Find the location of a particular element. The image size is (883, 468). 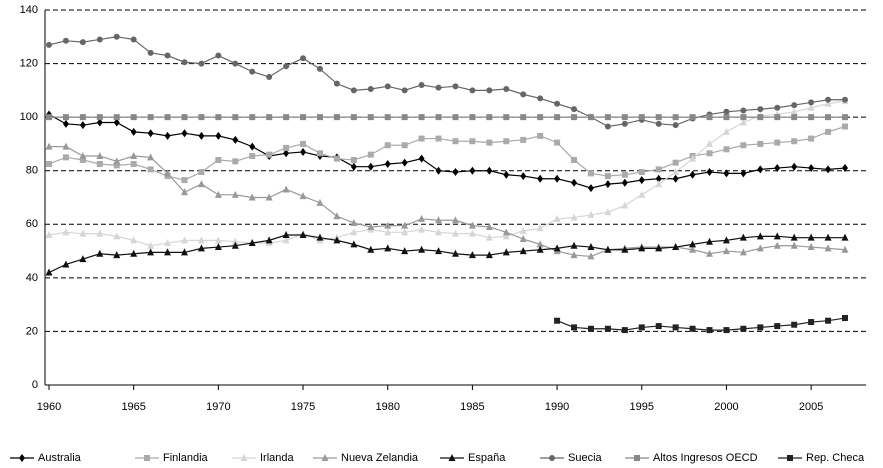

series-line is located at coordinates (446, 254).